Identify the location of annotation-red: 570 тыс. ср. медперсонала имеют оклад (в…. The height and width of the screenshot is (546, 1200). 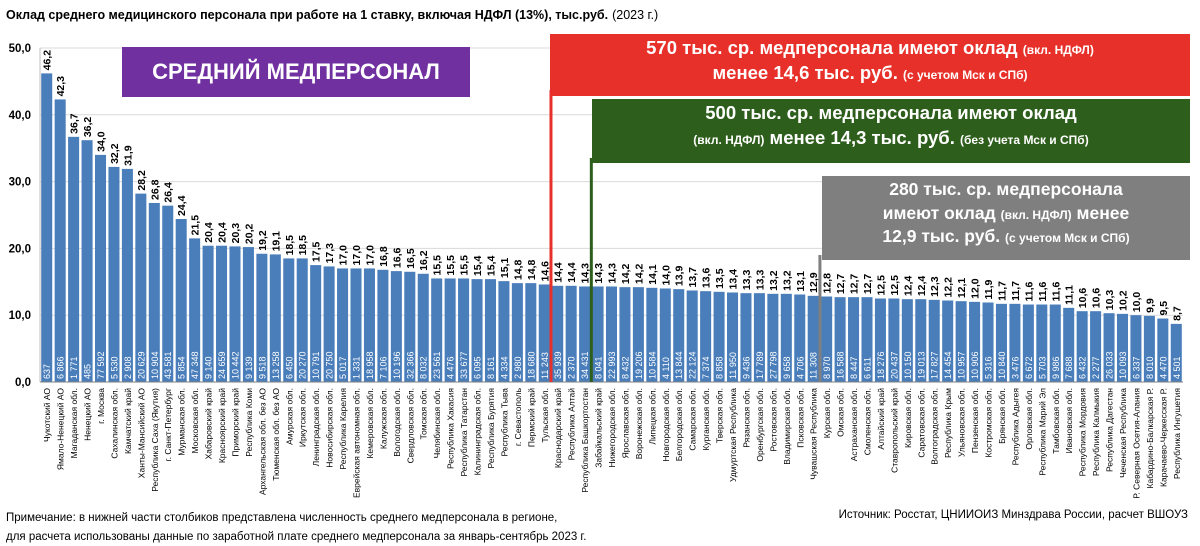
(870, 65).